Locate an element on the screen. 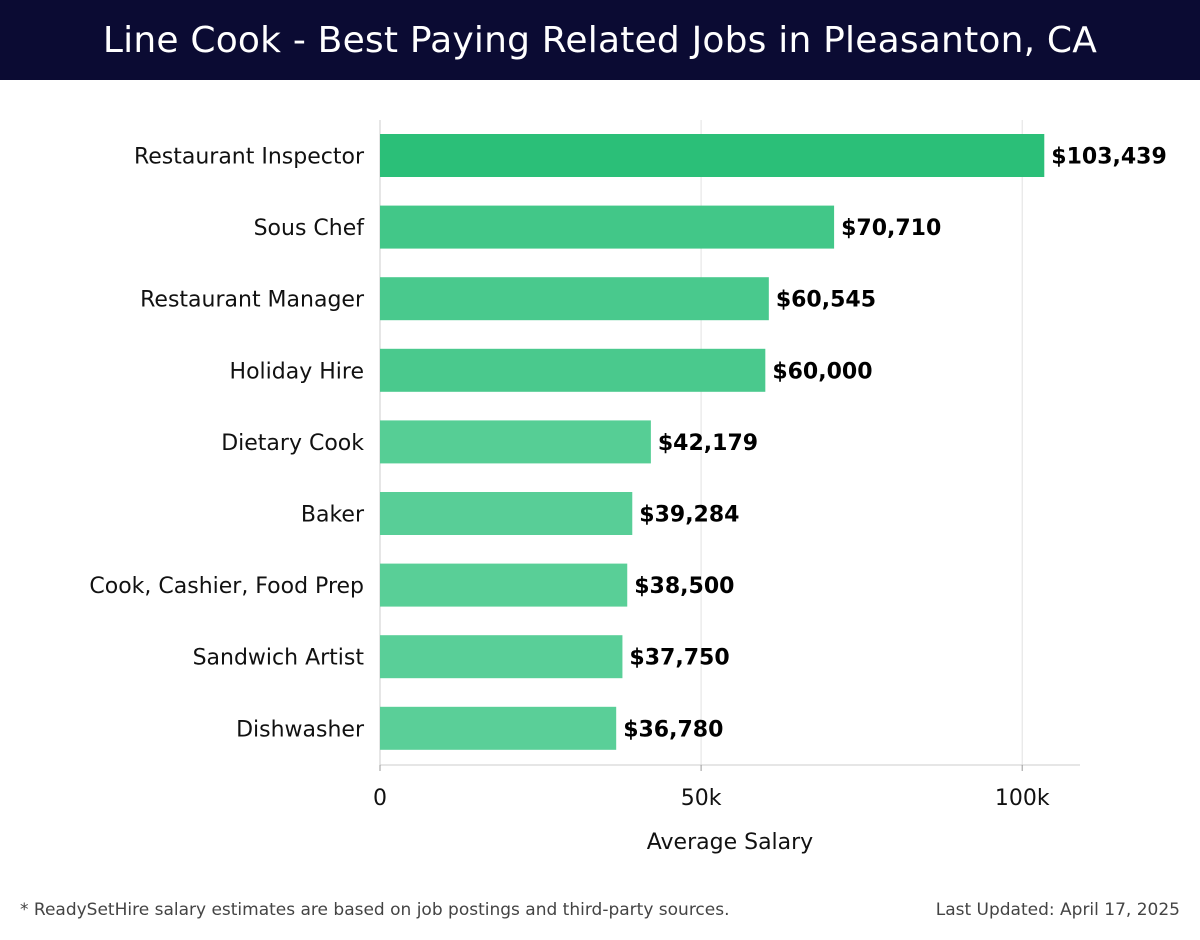  value-label: $42,179 is located at coordinates (708, 443).